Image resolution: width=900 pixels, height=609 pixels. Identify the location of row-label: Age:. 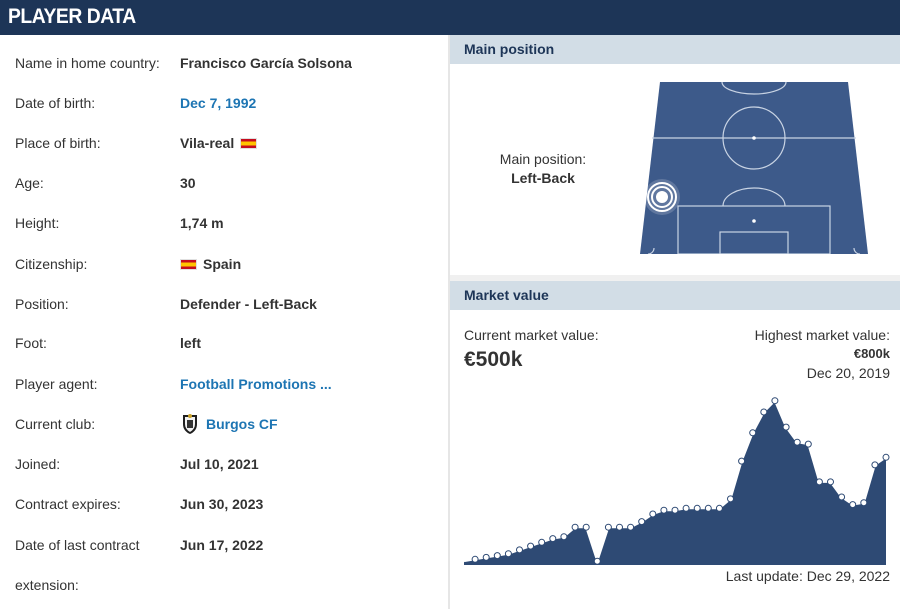
(29, 183).